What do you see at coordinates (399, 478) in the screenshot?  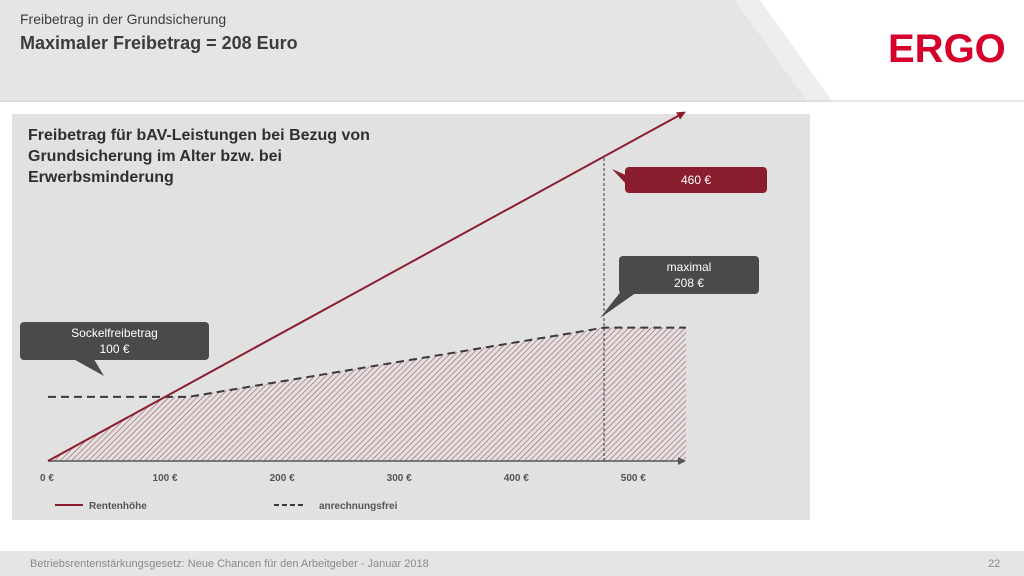 I see `x-tick-label: 300 €` at bounding box center [399, 478].